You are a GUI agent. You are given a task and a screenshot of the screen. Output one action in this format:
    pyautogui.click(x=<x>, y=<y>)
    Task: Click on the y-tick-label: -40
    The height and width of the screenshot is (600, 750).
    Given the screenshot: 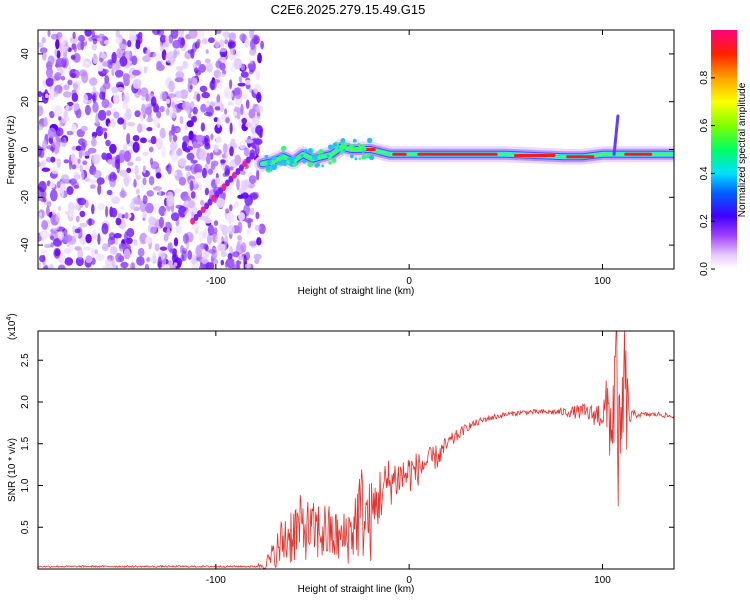 What is the action you would take?
    pyautogui.click(x=25, y=244)
    